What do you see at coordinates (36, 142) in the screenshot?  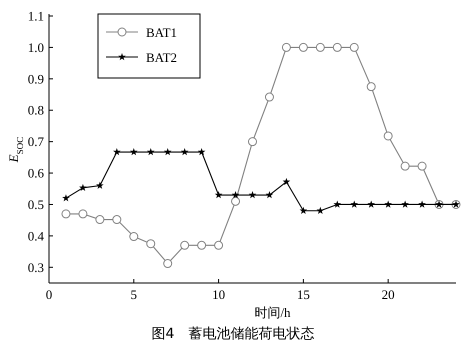 I see `y-tick-label: 0.7` at bounding box center [36, 142].